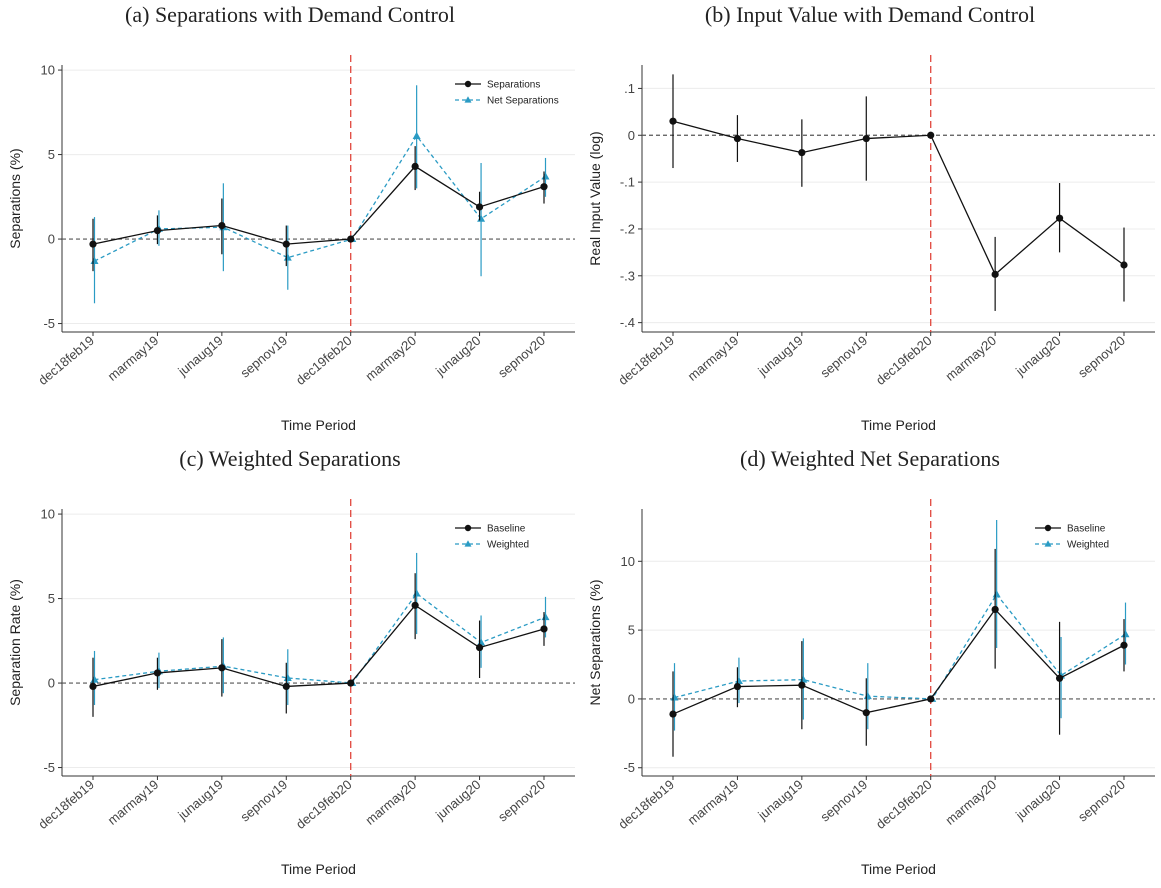 This screenshot has height=888, width=1161. What do you see at coordinates (595, 198) in the screenshot?
I see `y-axis-title: Real Input Value (log)` at bounding box center [595, 198].